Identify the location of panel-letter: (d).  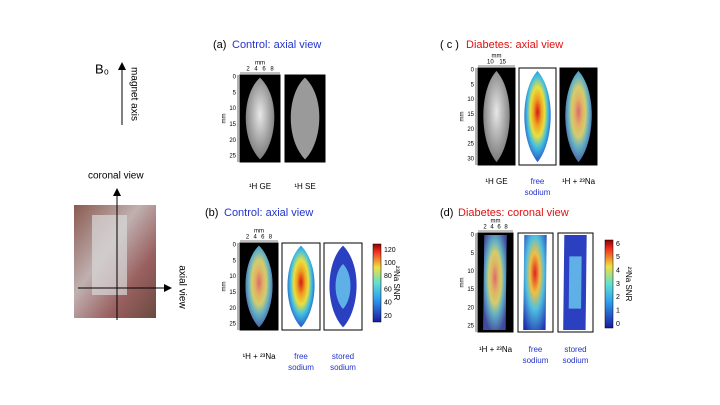
(446, 213).